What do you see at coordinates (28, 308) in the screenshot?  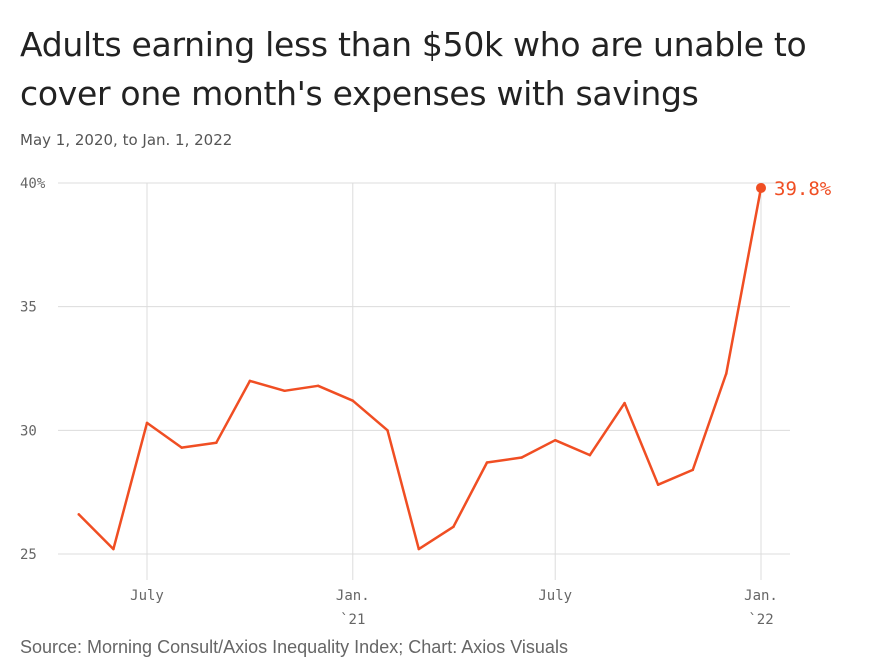 I see `y-tick-label: 35` at bounding box center [28, 308].